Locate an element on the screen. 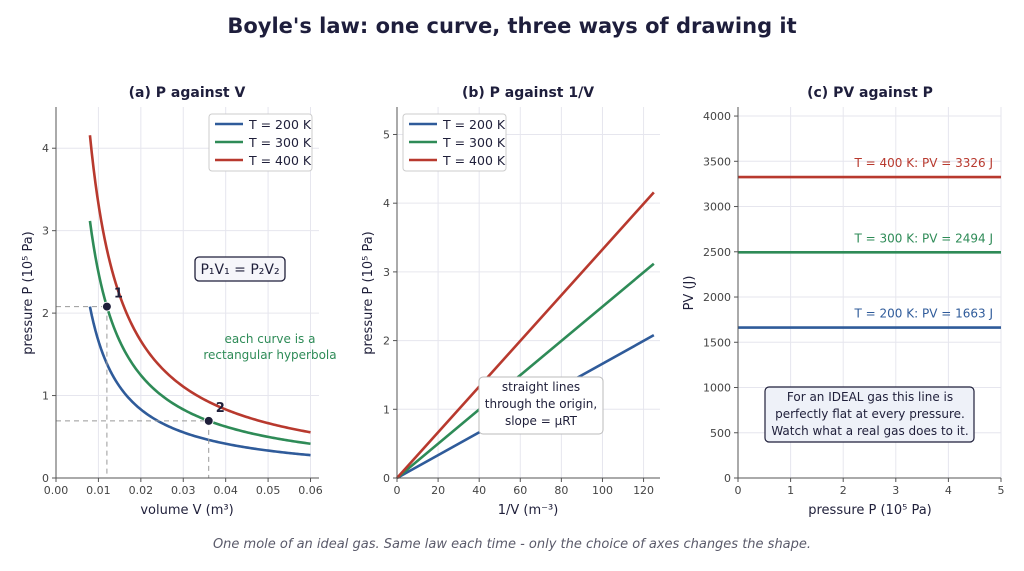  panel-c-note-2: perfectly flat at every pressure. is located at coordinates (870, 414).